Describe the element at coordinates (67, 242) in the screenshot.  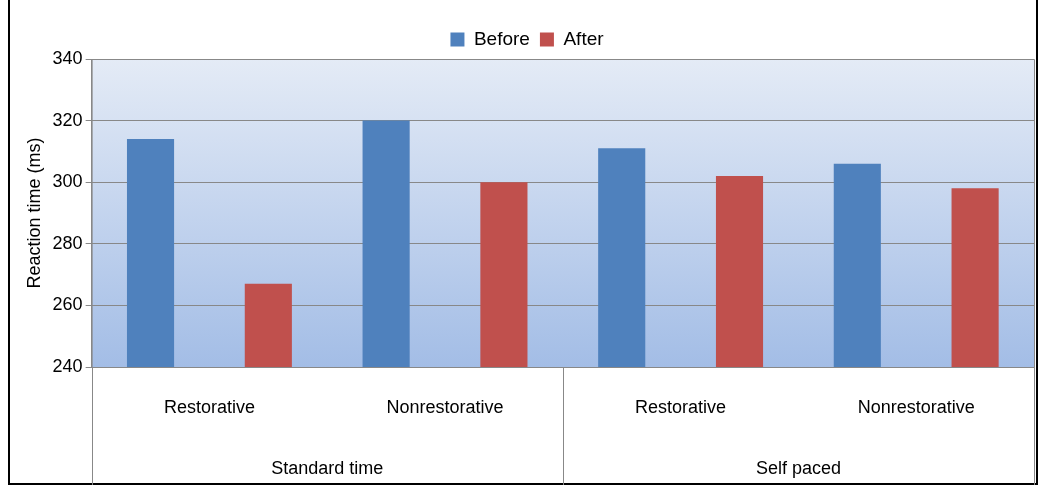
I see `y-tick-label: 280` at that location.